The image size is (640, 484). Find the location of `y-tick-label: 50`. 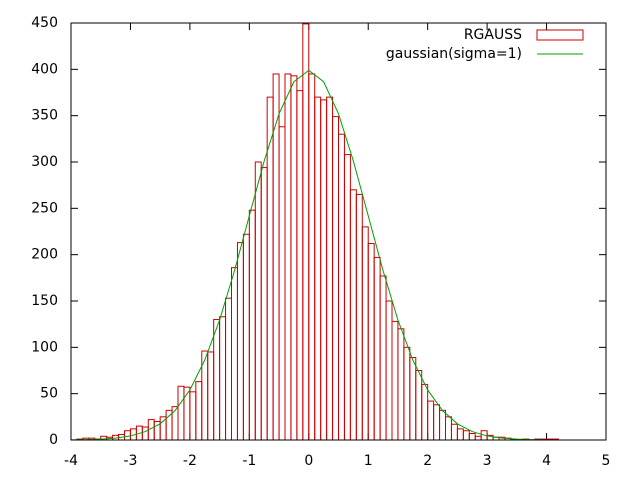

y-tick-label: 50 is located at coordinates (49, 394).